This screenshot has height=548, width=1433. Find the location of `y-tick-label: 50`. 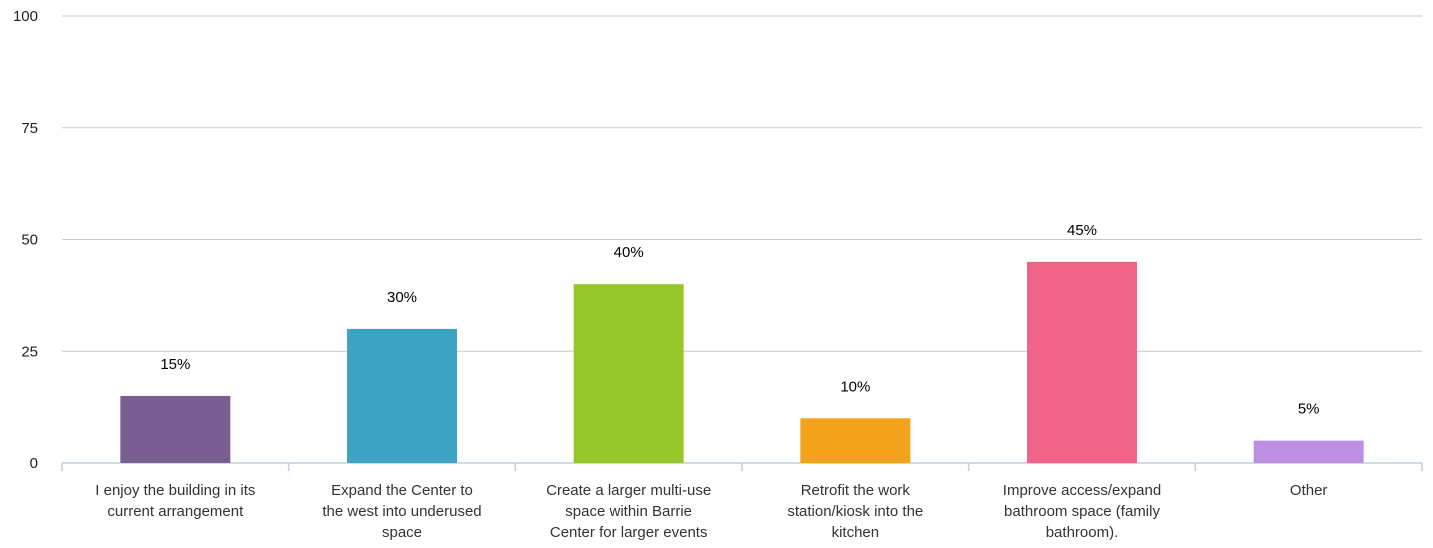

y-tick-label: 50 is located at coordinates (29, 240).